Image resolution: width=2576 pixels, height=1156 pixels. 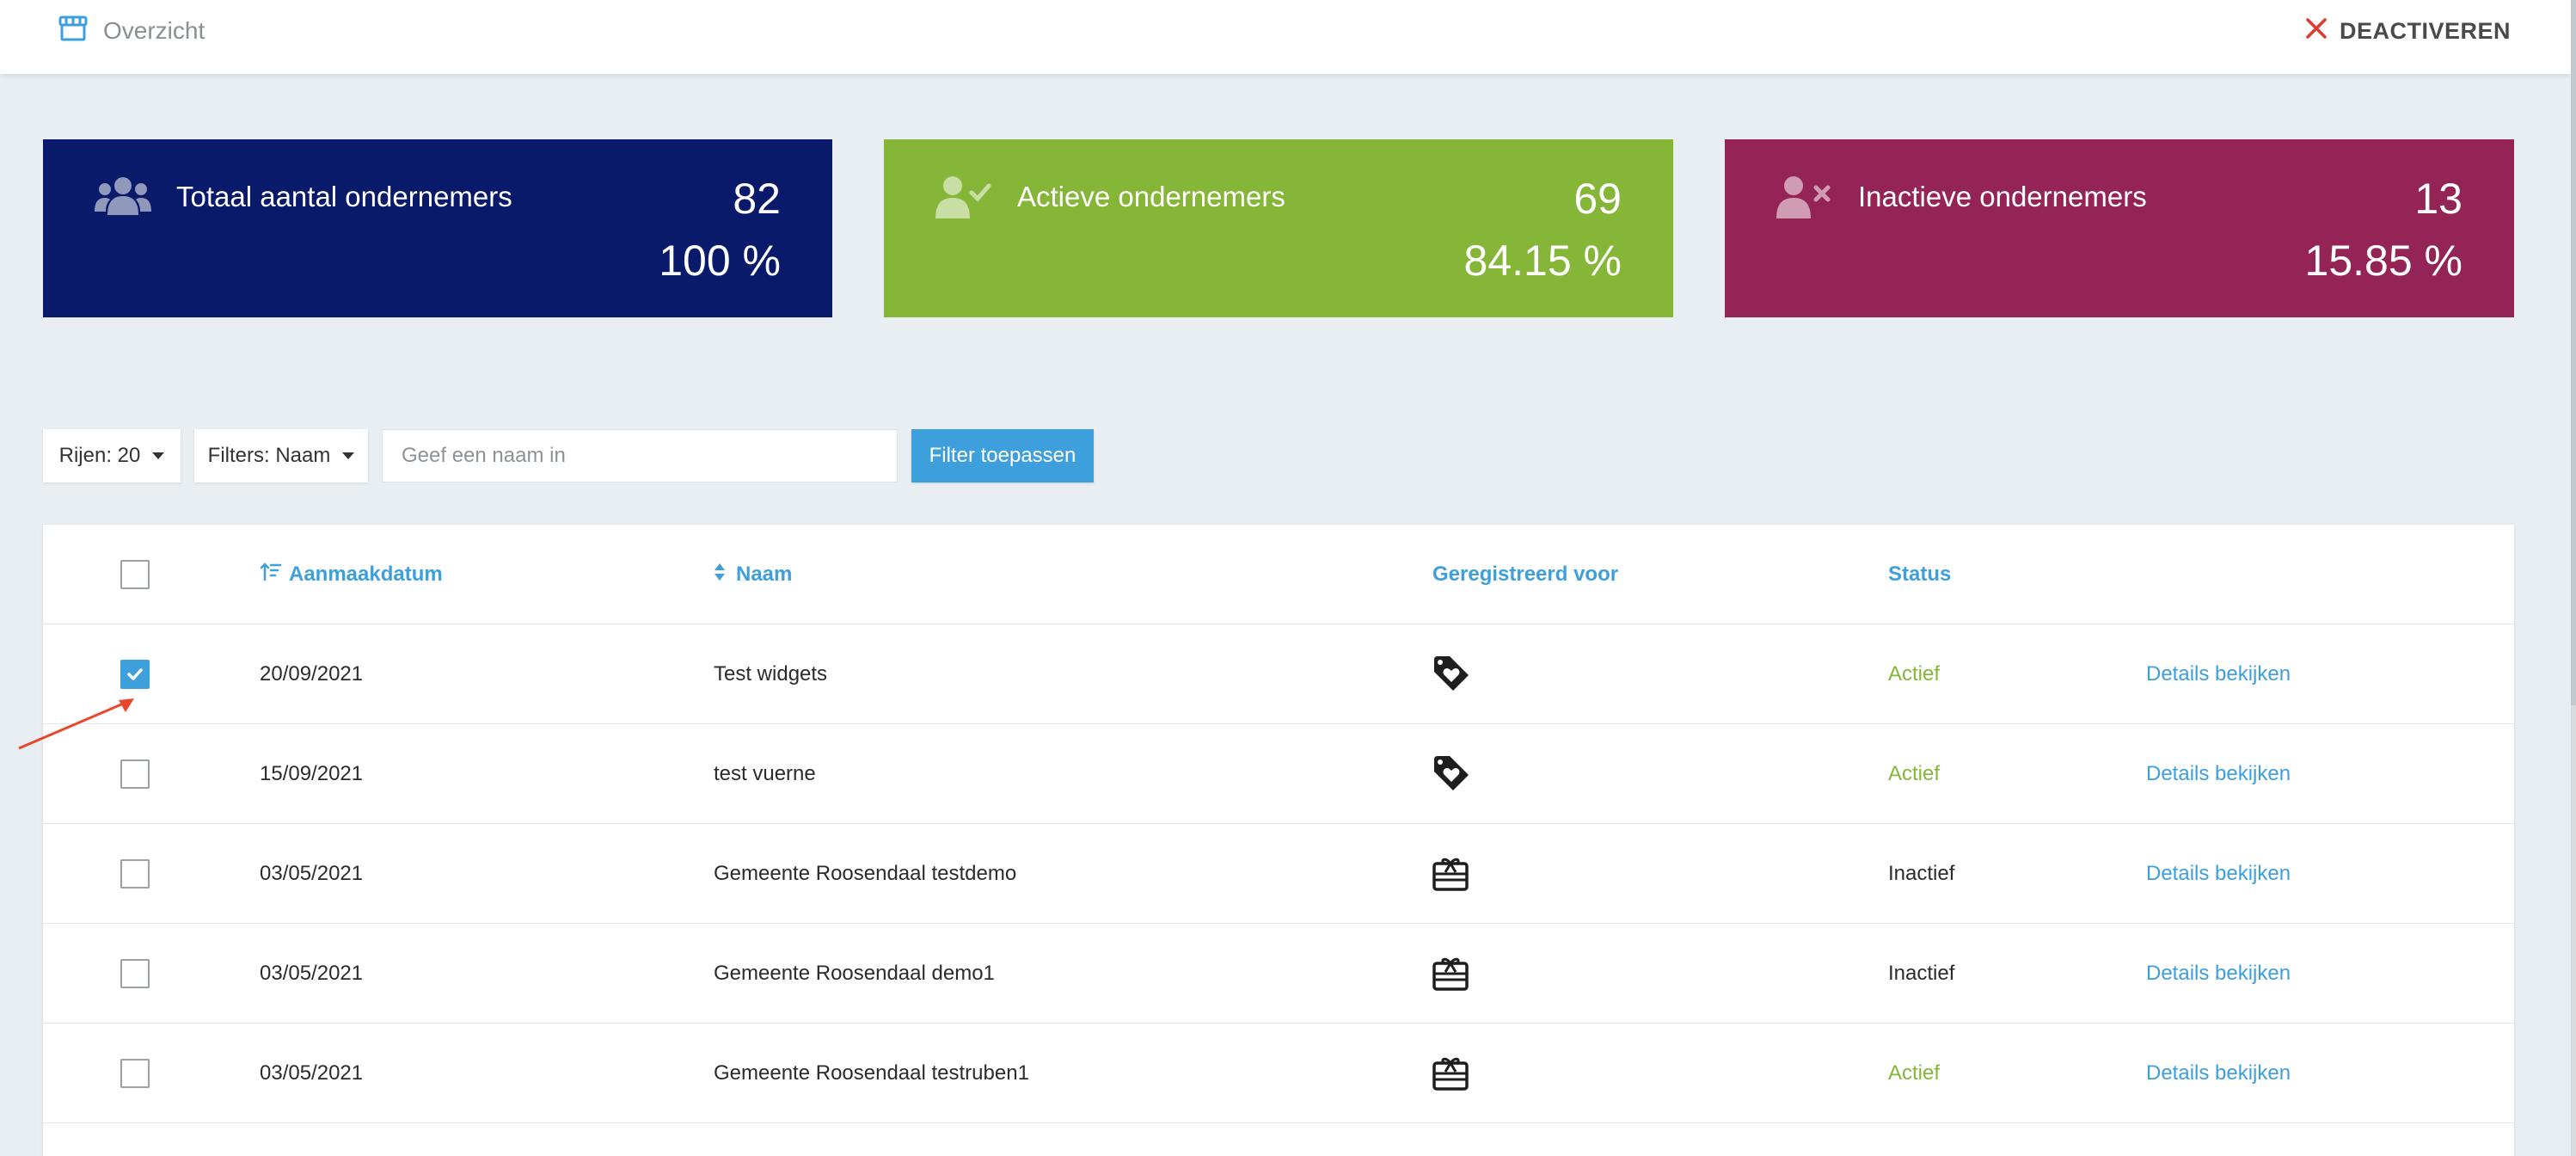 I want to click on filter-field-dropdown: Filters: Naam, so click(x=281, y=456).